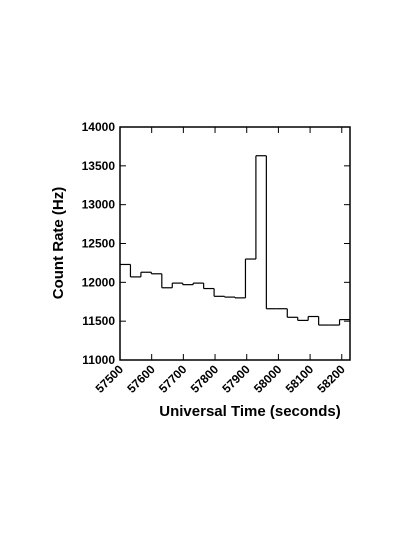  I want to click on x-tick-label: 57700, so click(173, 379).